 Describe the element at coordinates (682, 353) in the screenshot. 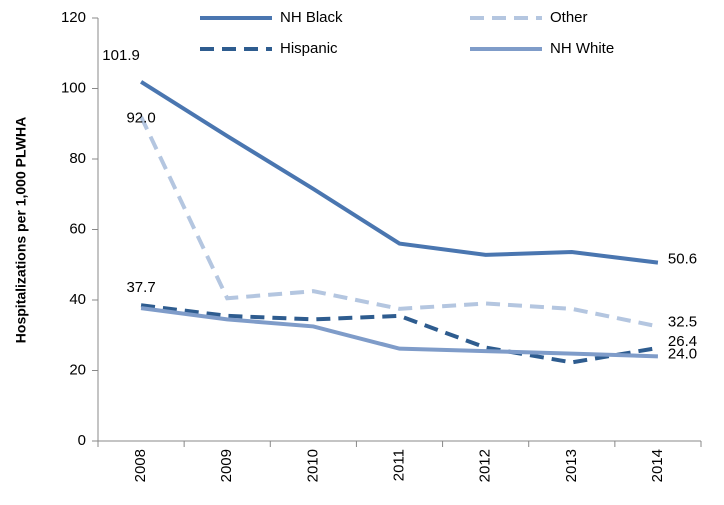

I see `data-label: 24.0` at that location.